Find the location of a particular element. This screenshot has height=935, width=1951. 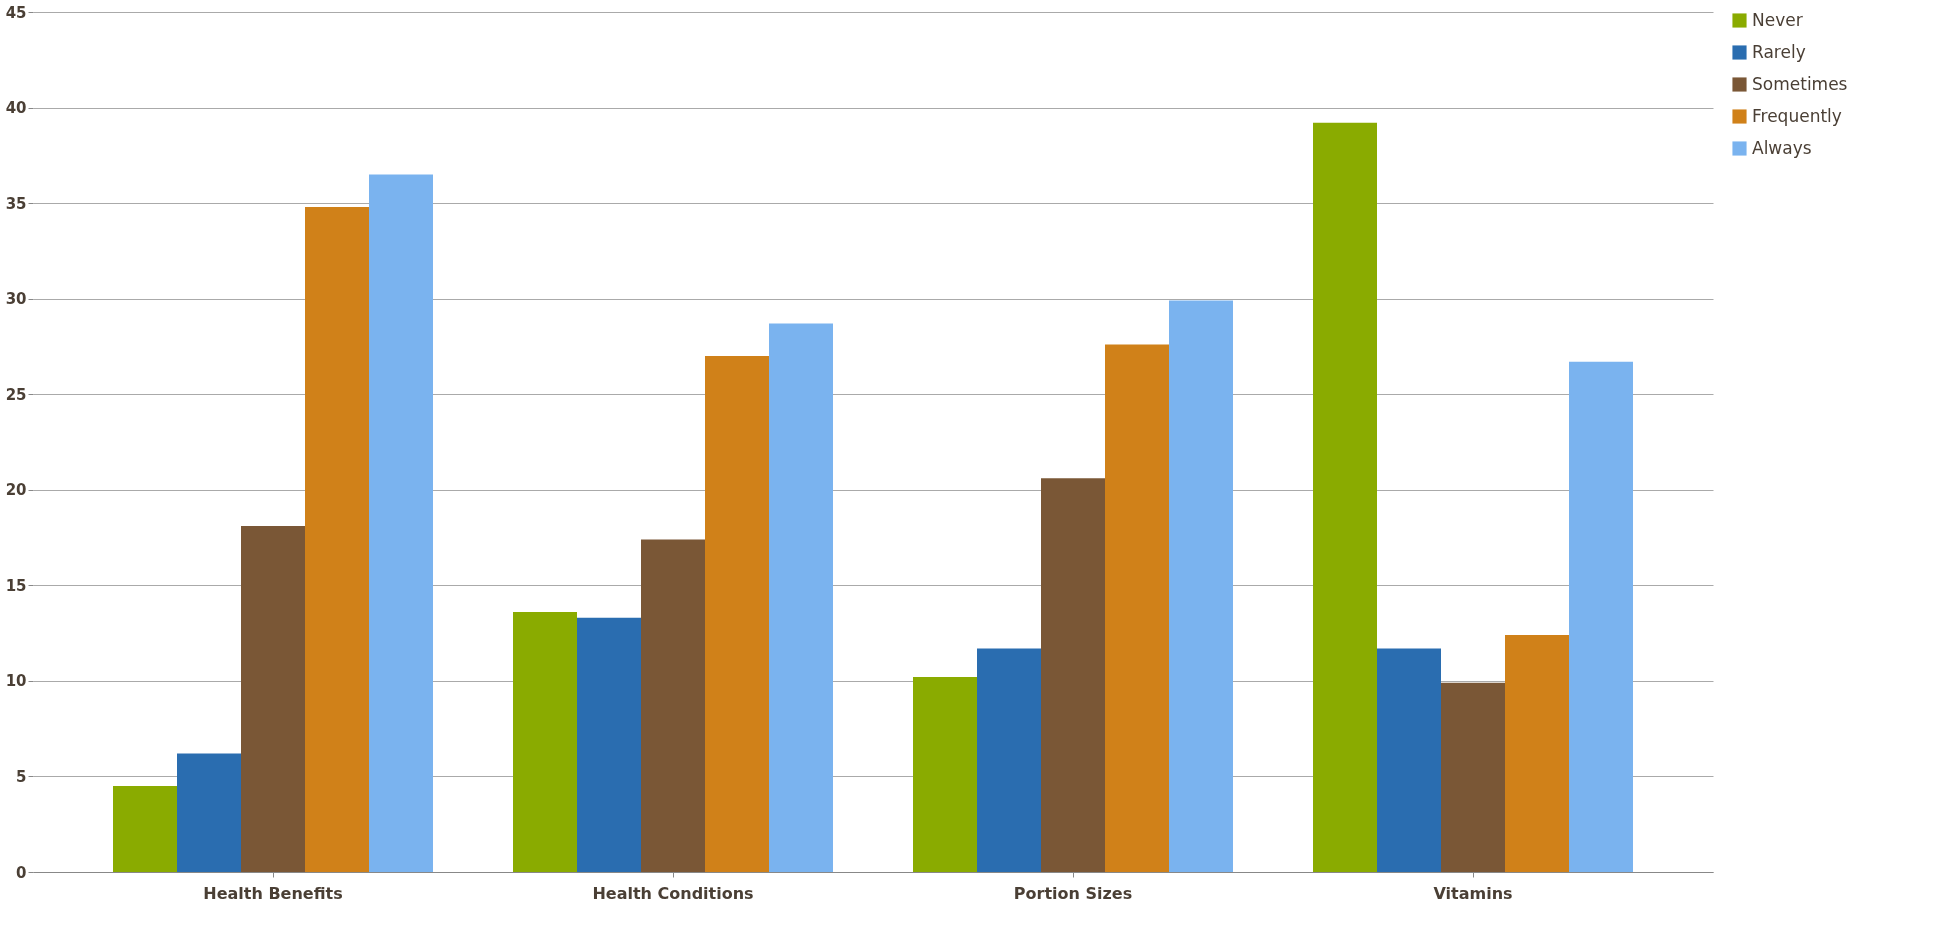

legend-label: Never is located at coordinates (1777, 19).